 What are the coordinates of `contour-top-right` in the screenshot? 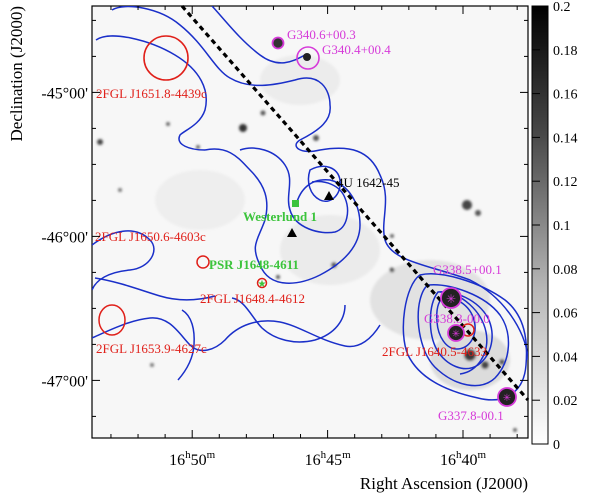 It's located at (258, 35).